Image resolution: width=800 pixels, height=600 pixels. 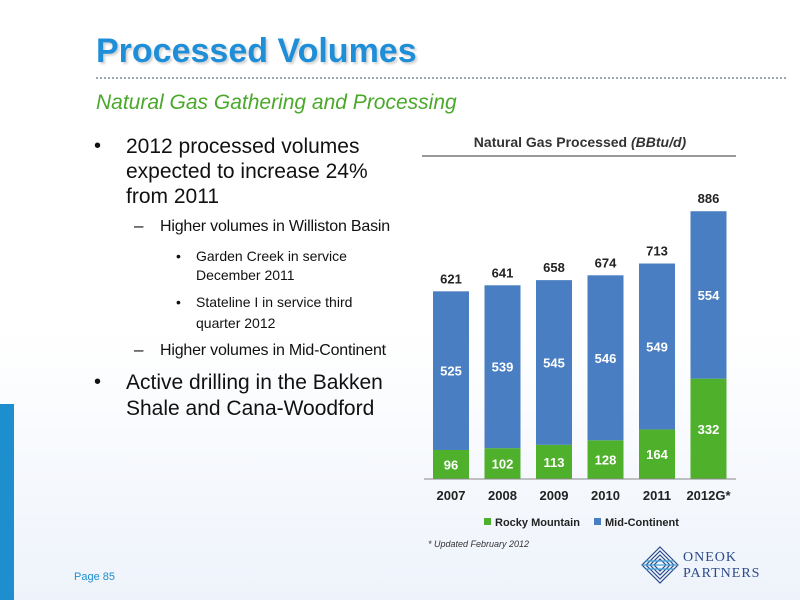 What do you see at coordinates (7, 502) in the screenshot?
I see `accent-side-bar` at bounding box center [7, 502].